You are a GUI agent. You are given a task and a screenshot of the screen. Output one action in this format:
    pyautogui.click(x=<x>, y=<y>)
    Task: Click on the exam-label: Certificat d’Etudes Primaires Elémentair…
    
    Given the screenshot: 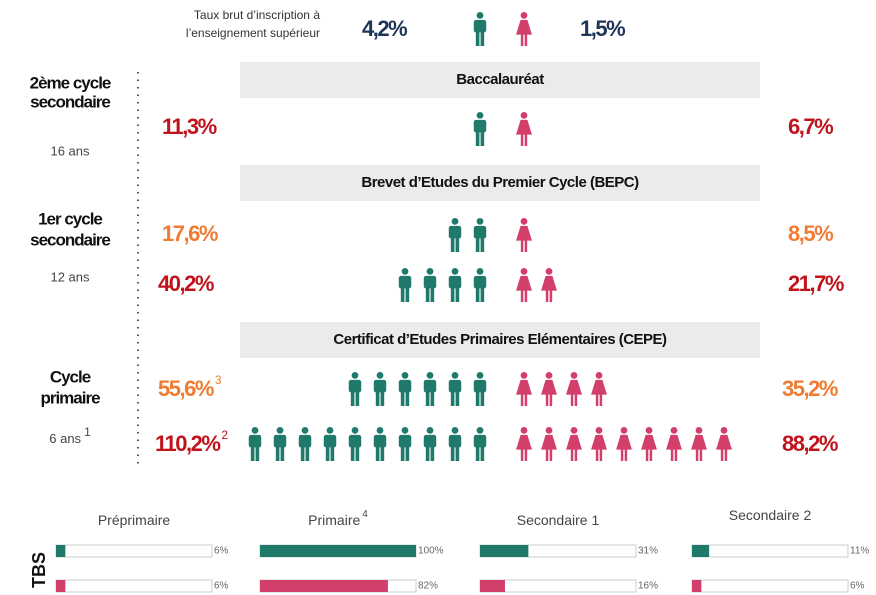 What is the action you would take?
    pyautogui.click(x=500, y=339)
    